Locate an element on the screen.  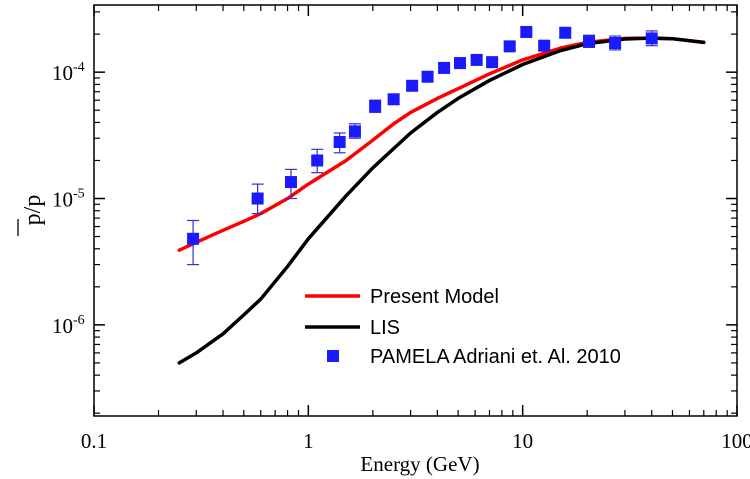
legend-label-pamela: PAMELA Adriani et. Al. 2010 is located at coordinates (495, 357).